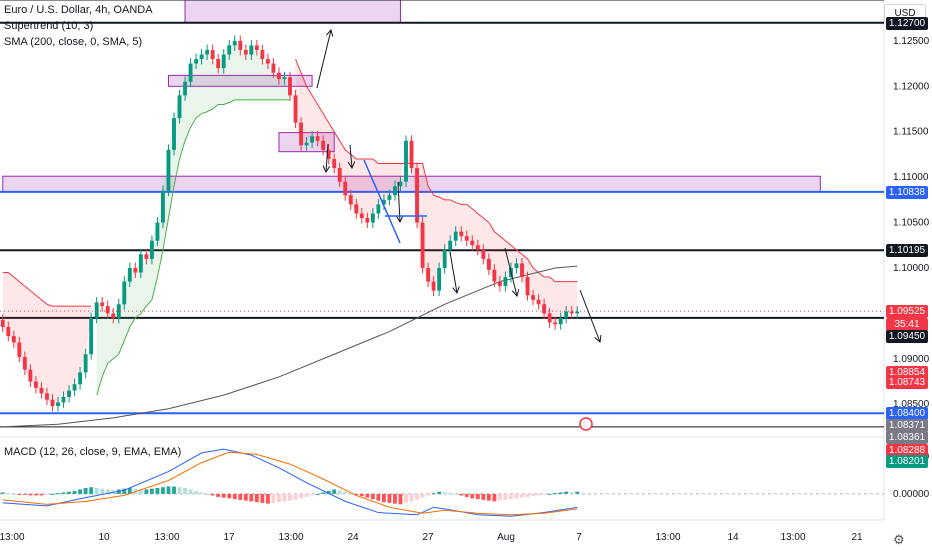 The width and height of the screenshot is (932, 550). I want to click on sma-legend: SMA (200, close, 0, SMA, 5), so click(73, 42).